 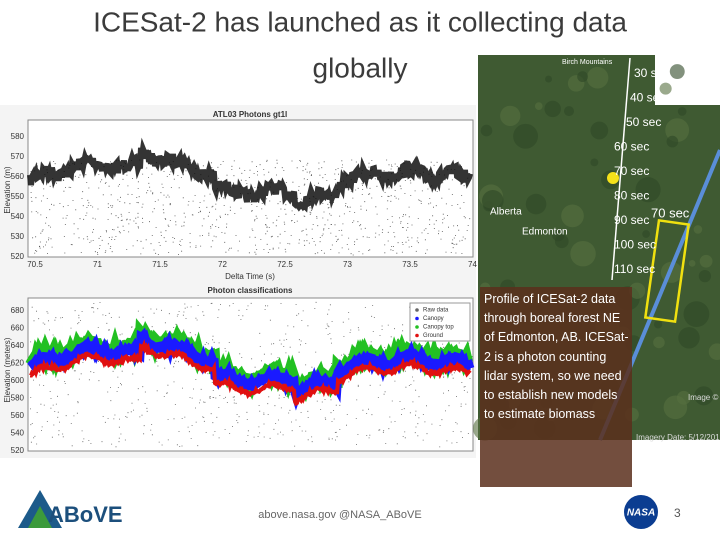 What do you see at coordinates (85, 514) in the screenshot?
I see `logo-text: ABoVE` at bounding box center [85, 514].